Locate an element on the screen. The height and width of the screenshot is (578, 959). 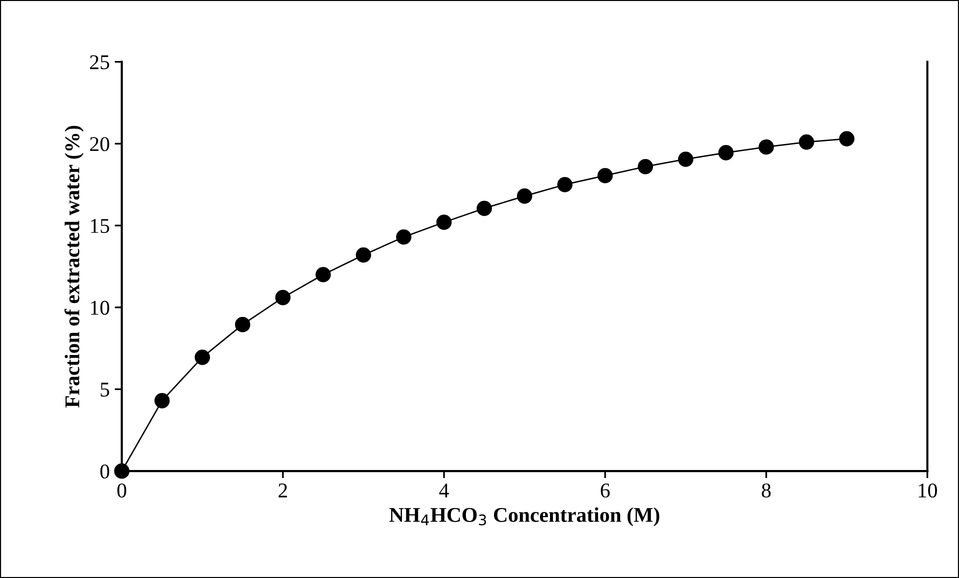
x-axis-title: NH$_{4}$HCO$_{3}$ Concentration (M) is located at coordinates (524, 516).